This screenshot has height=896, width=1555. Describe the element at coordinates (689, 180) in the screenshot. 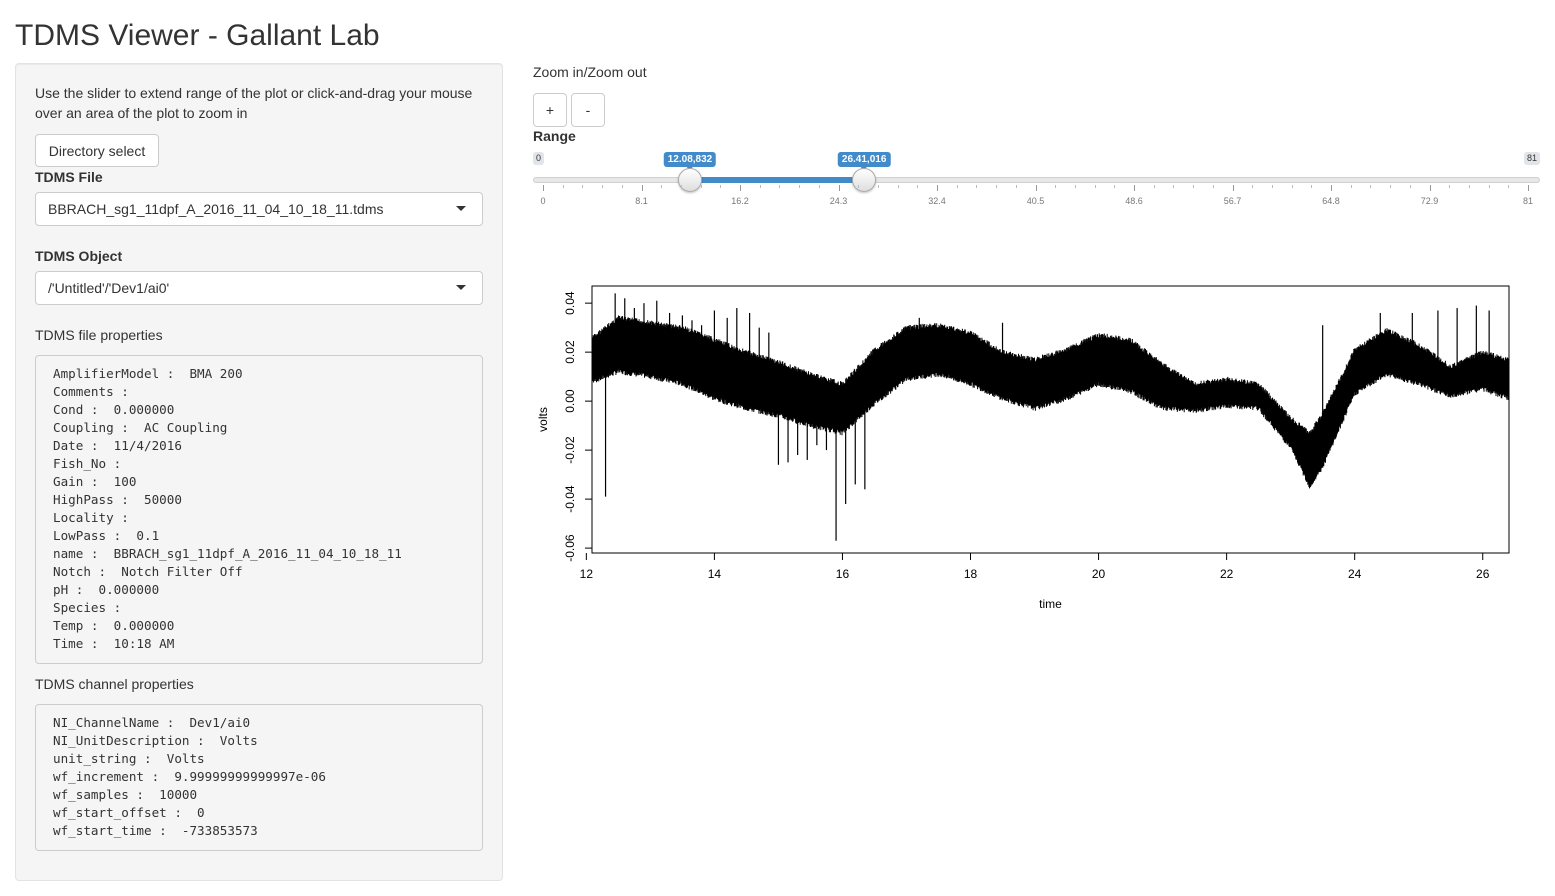

I see `slider-from-handle` at that location.